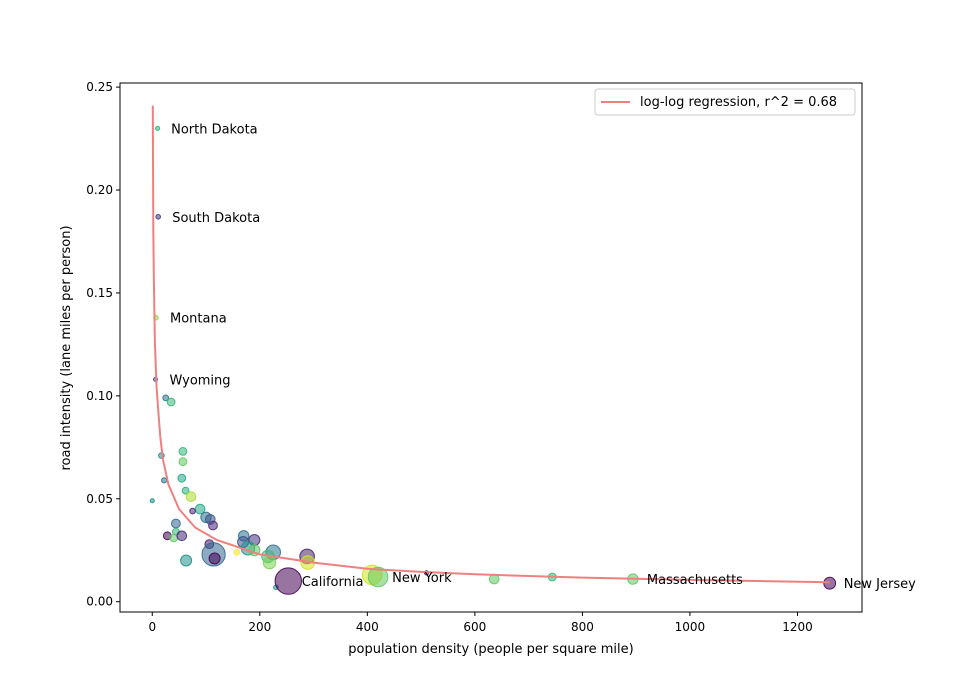 The width and height of the screenshot is (958, 689). I want to click on legend-label: log-log regression, r^2 = 0.68, so click(738, 102).